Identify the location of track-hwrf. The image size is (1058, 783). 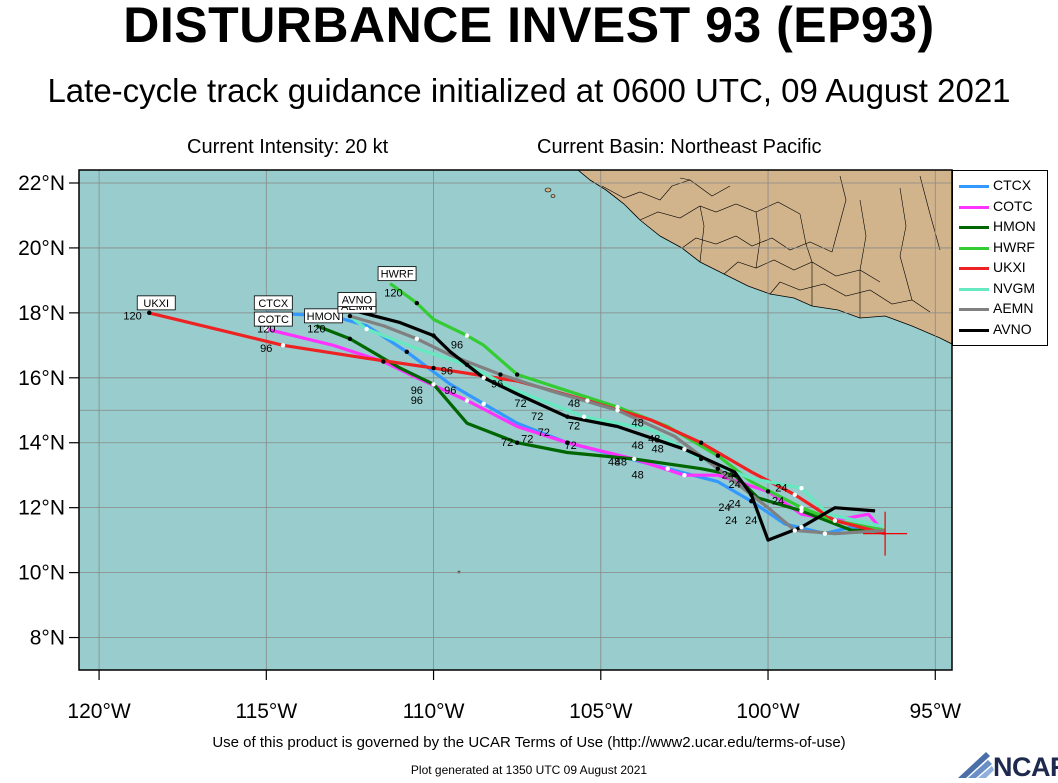
(637, 407).